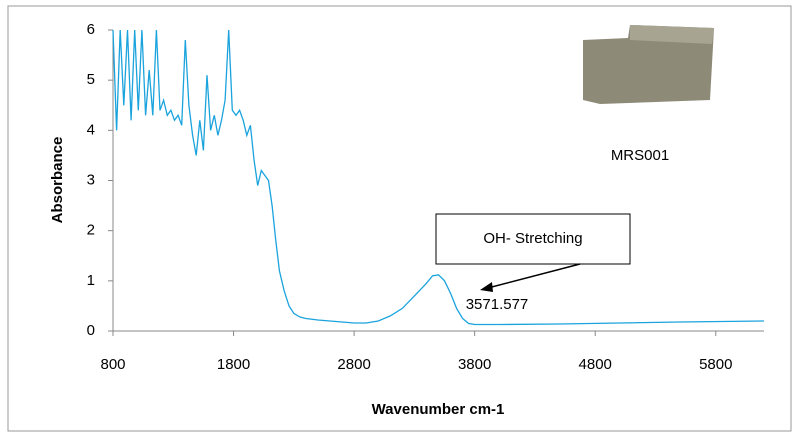  Describe the element at coordinates (91, 179) in the screenshot. I see `y-tick-label: 3` at that location.